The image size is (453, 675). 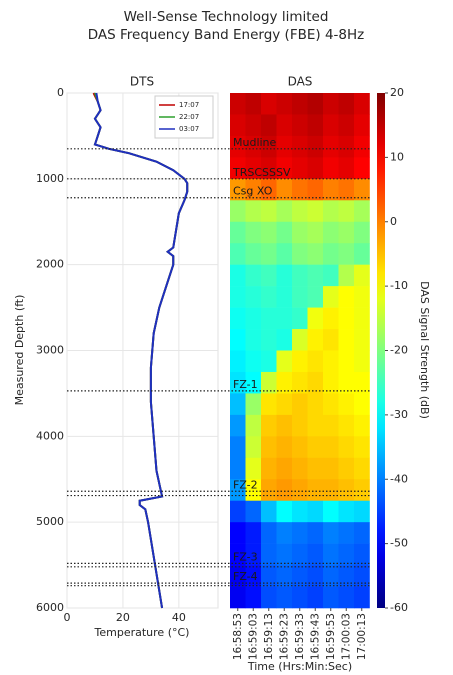 I want to click on colorbar-tick-label: -40, so click(x=399, y=478).